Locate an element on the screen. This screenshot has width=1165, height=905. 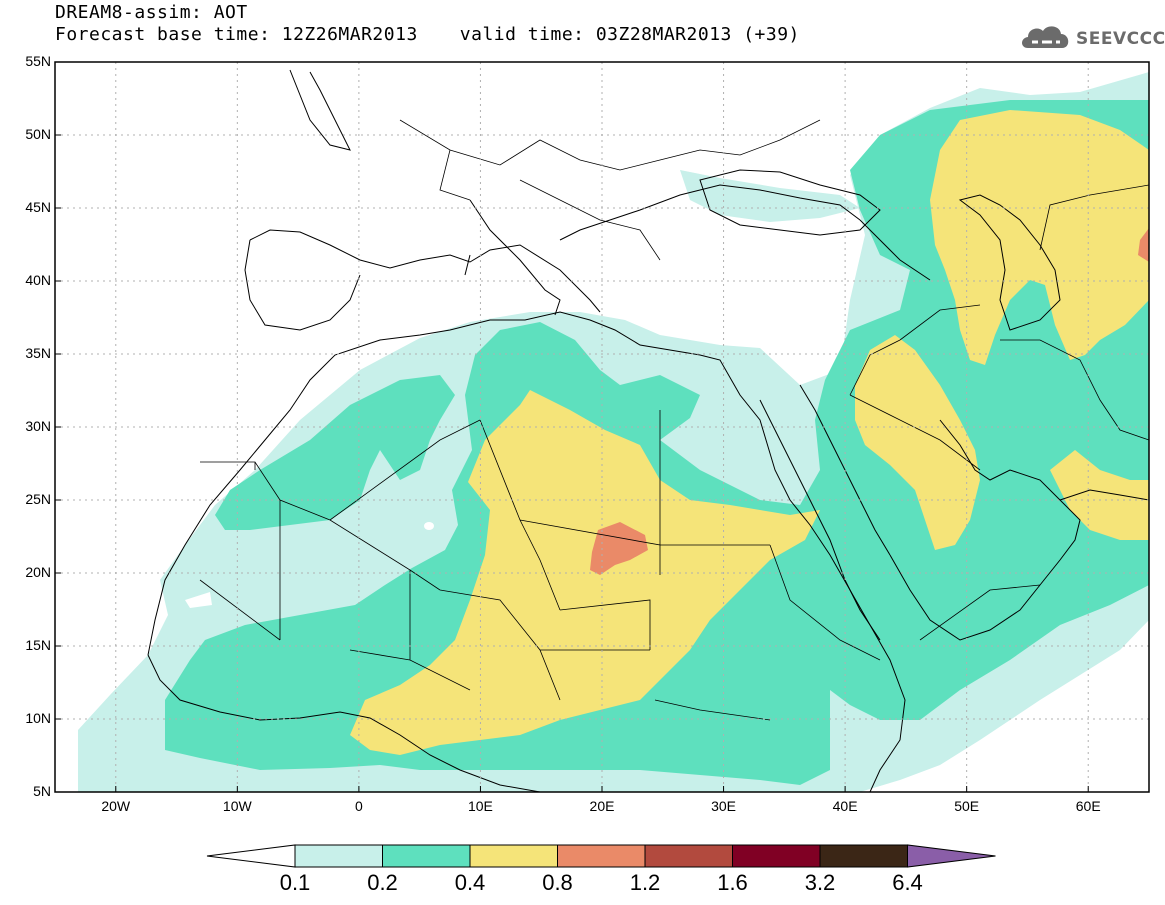
lat-tick-label: 5N is located at coordinates (42, 791).